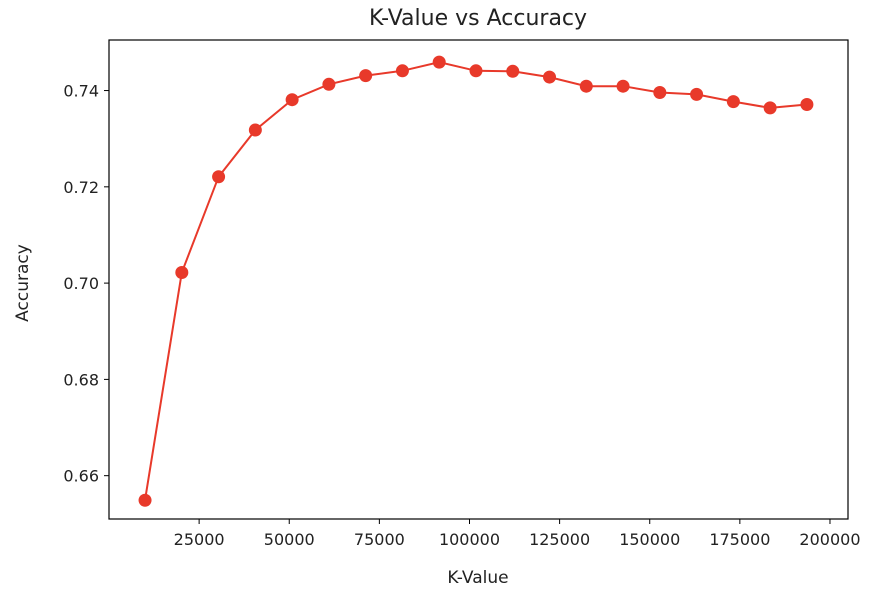  Describe the element at coordinates (739, 539) in the screenshot. I see `x-tick-label: 175000` at that location.